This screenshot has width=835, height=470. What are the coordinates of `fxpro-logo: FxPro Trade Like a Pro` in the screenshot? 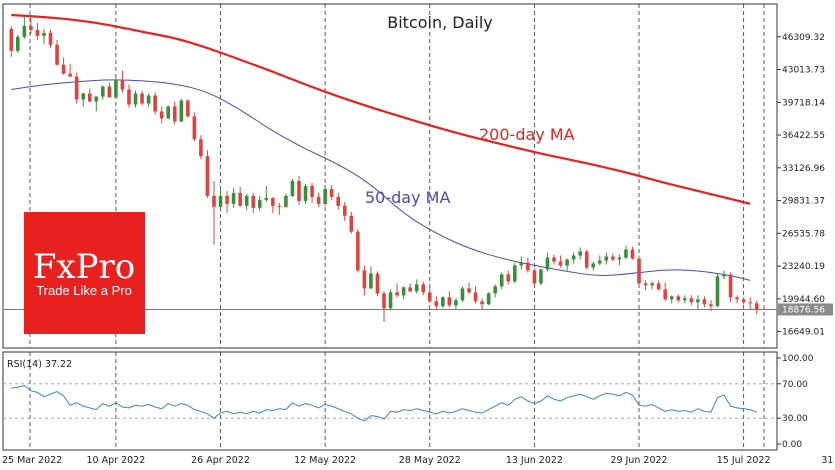 It's located at (84, 273).